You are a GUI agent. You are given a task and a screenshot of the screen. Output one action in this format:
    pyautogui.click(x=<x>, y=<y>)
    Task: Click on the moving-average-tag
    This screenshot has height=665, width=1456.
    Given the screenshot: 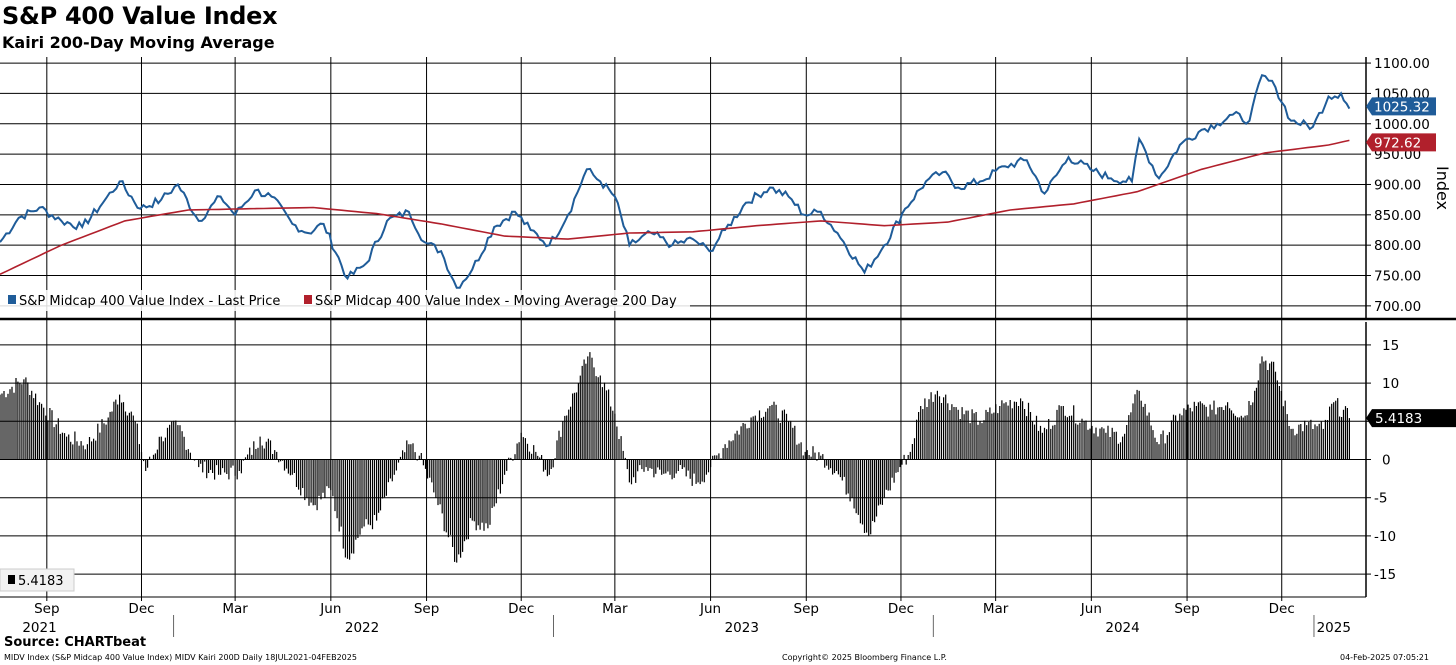 What is the action you would take?
    pyautogui.click(x=1401, y=142)
    